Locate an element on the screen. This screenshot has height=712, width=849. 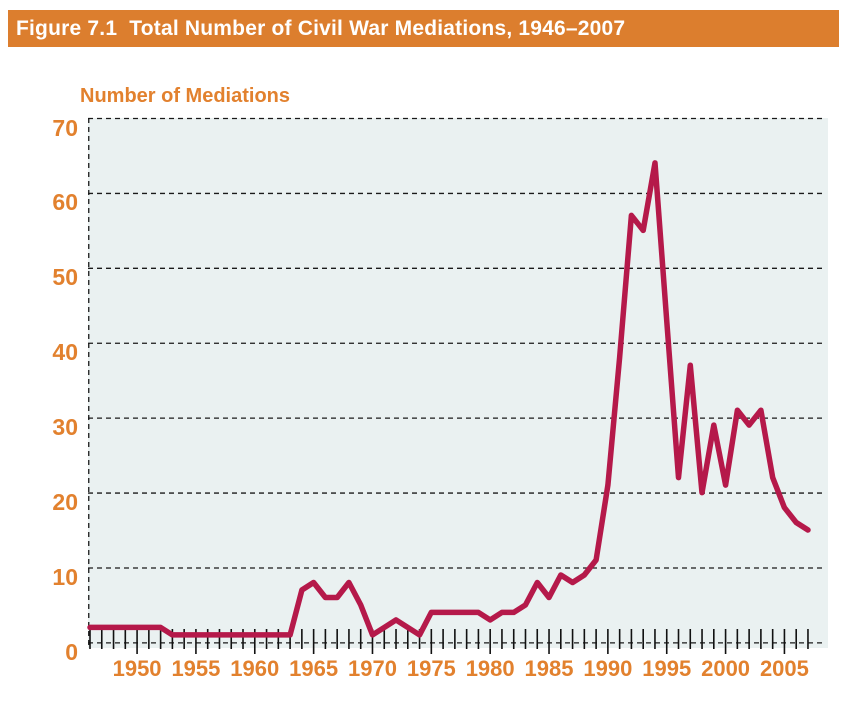
y-tick-label-70: 70 is located at coordinates (65, 127).